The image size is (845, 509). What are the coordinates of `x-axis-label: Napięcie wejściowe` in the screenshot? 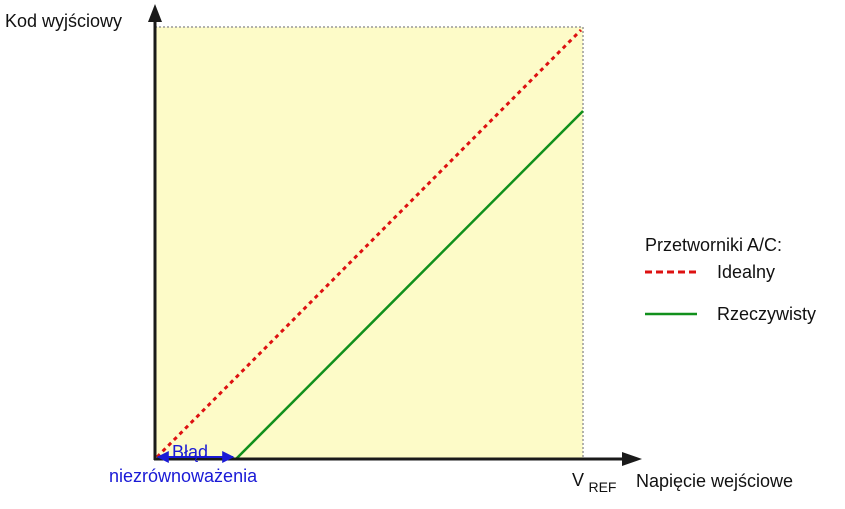 It's located at (714, 481).